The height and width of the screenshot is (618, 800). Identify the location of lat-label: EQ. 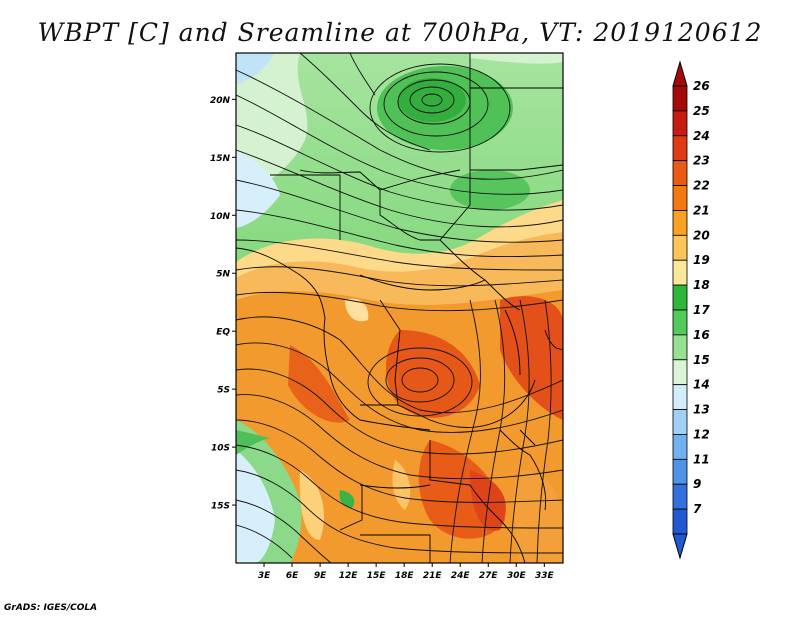
(223, 333).